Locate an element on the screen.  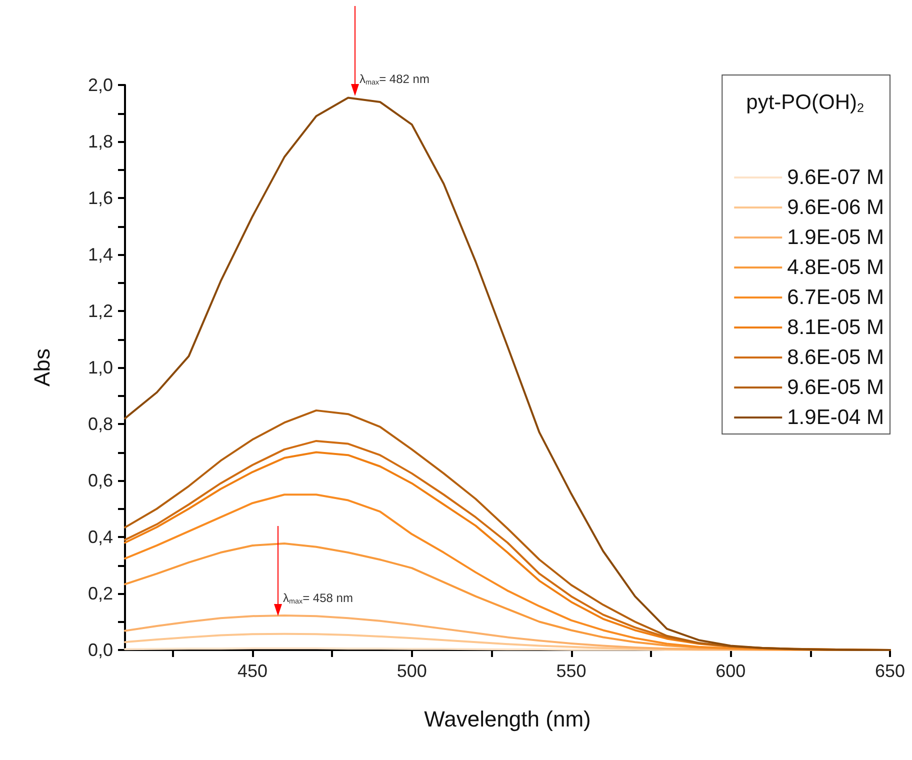
x-tick-label: 550 is located at coordinates (571, 671).